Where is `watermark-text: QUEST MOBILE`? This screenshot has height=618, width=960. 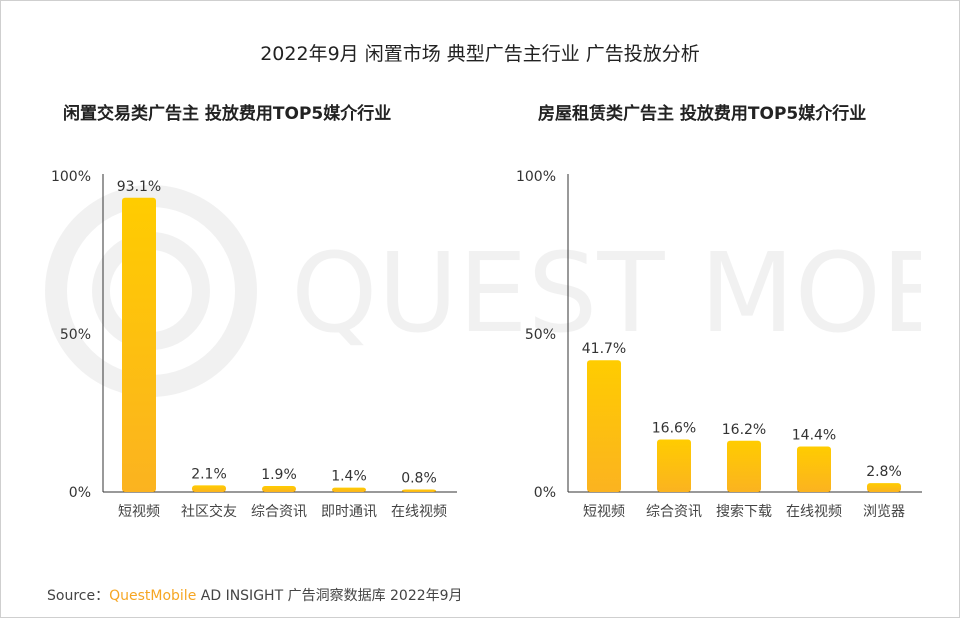
watermark-text: QUEST MOBILE is located at coordinates (606, 293).